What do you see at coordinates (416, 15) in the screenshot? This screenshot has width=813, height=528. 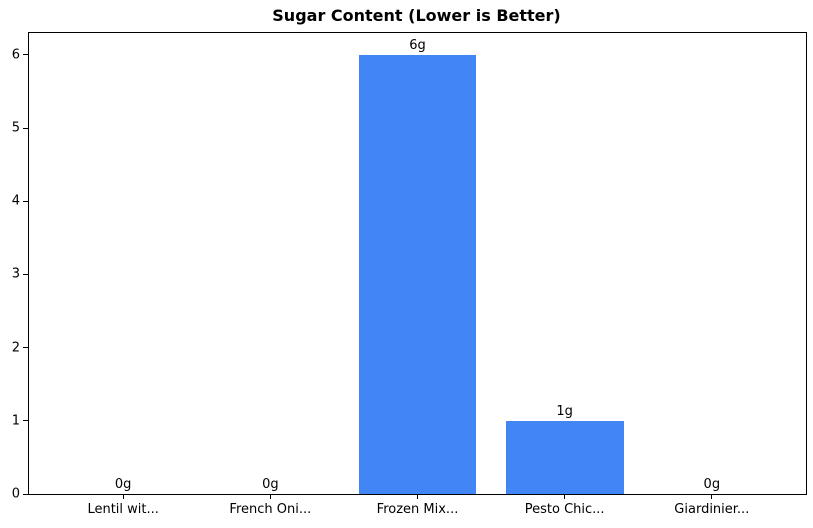 I see `chart-title: Sugar Content (Lower is Better)` at bounding box center [416, 15].